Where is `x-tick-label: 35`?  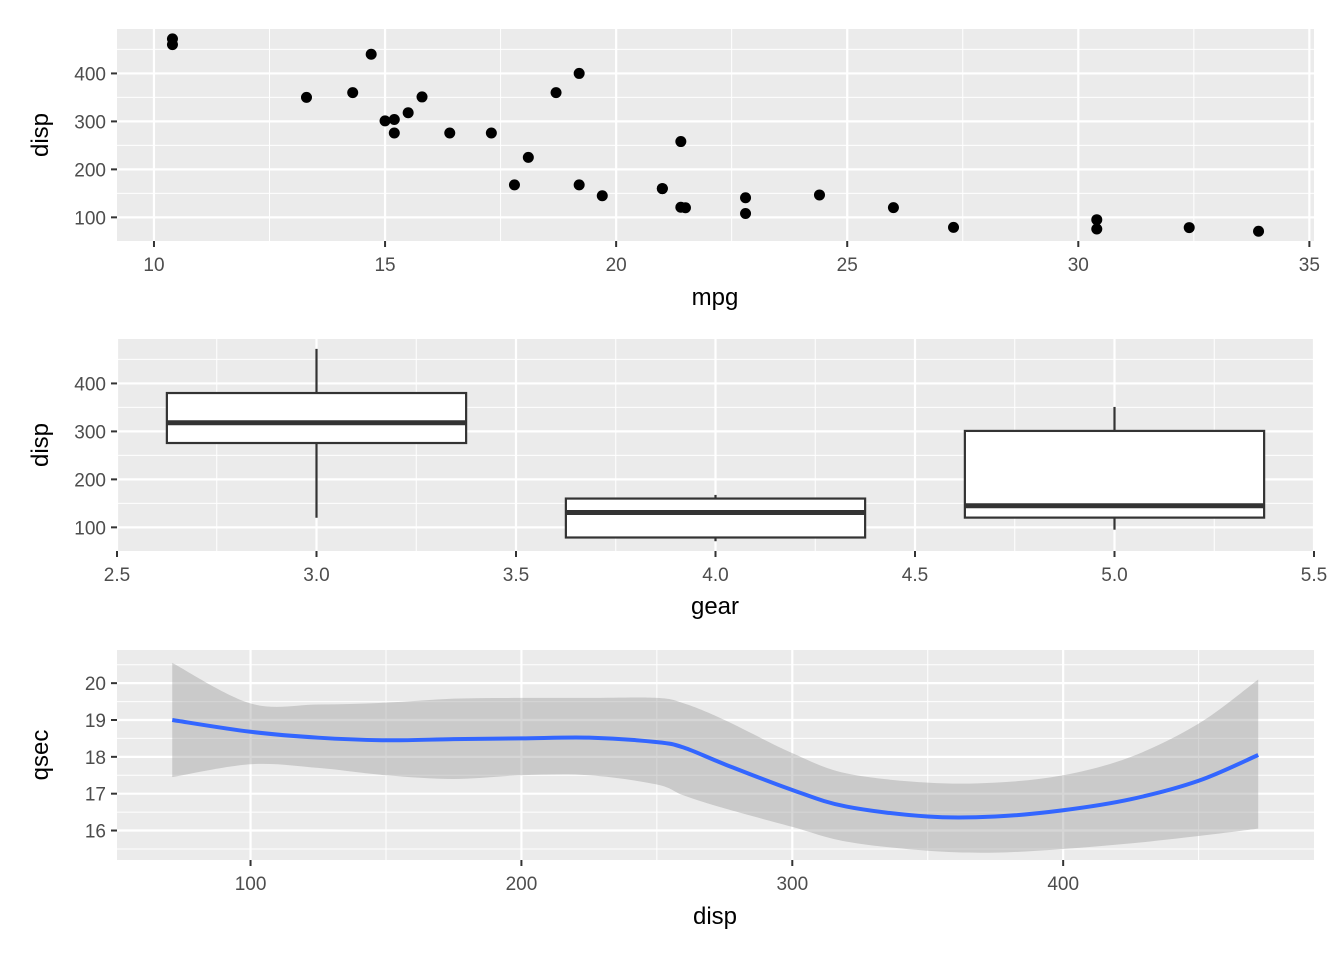
x-tick-label: 35 is located at coordinates (1309, 265).